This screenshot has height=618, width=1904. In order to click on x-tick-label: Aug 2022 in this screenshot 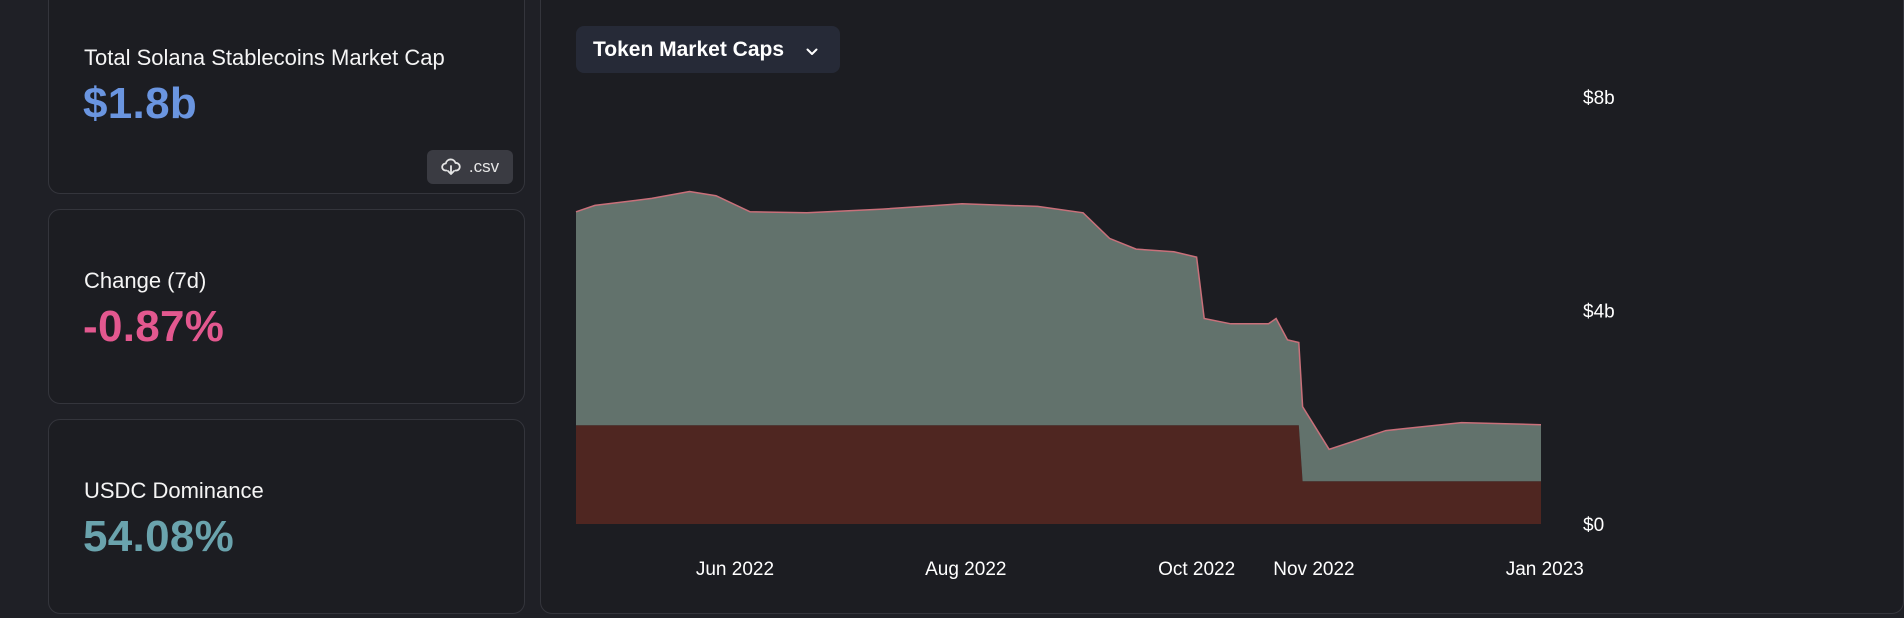, I will do `click(965, 569)`.